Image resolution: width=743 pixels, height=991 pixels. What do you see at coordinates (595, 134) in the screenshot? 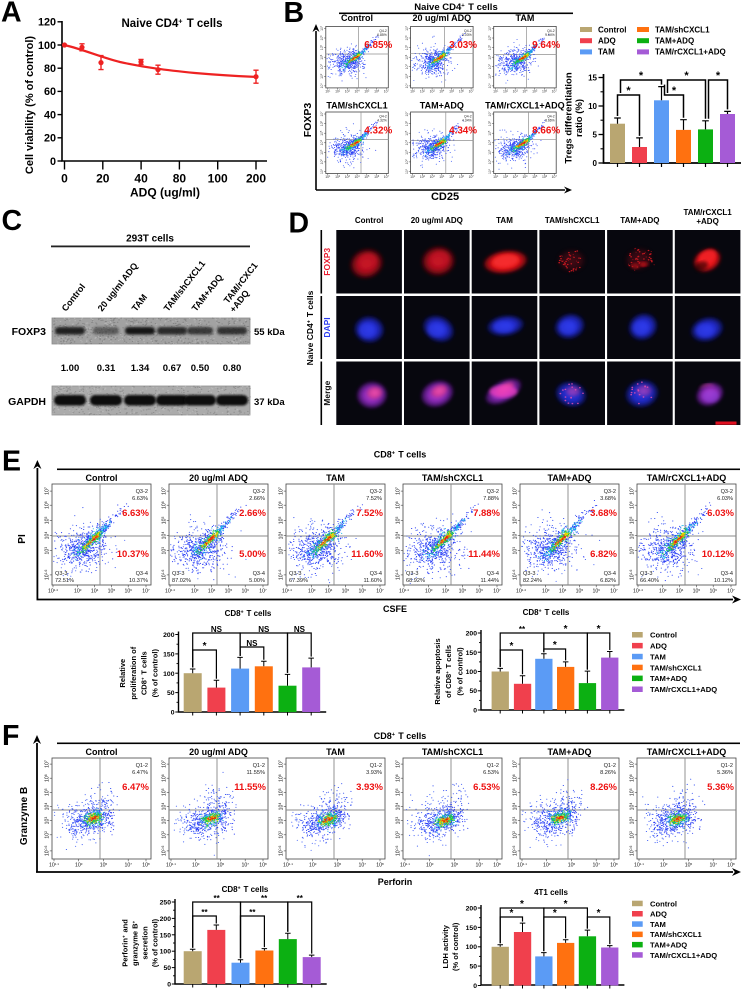
I see `svg-text: 5` at bounding box center [595, 134].